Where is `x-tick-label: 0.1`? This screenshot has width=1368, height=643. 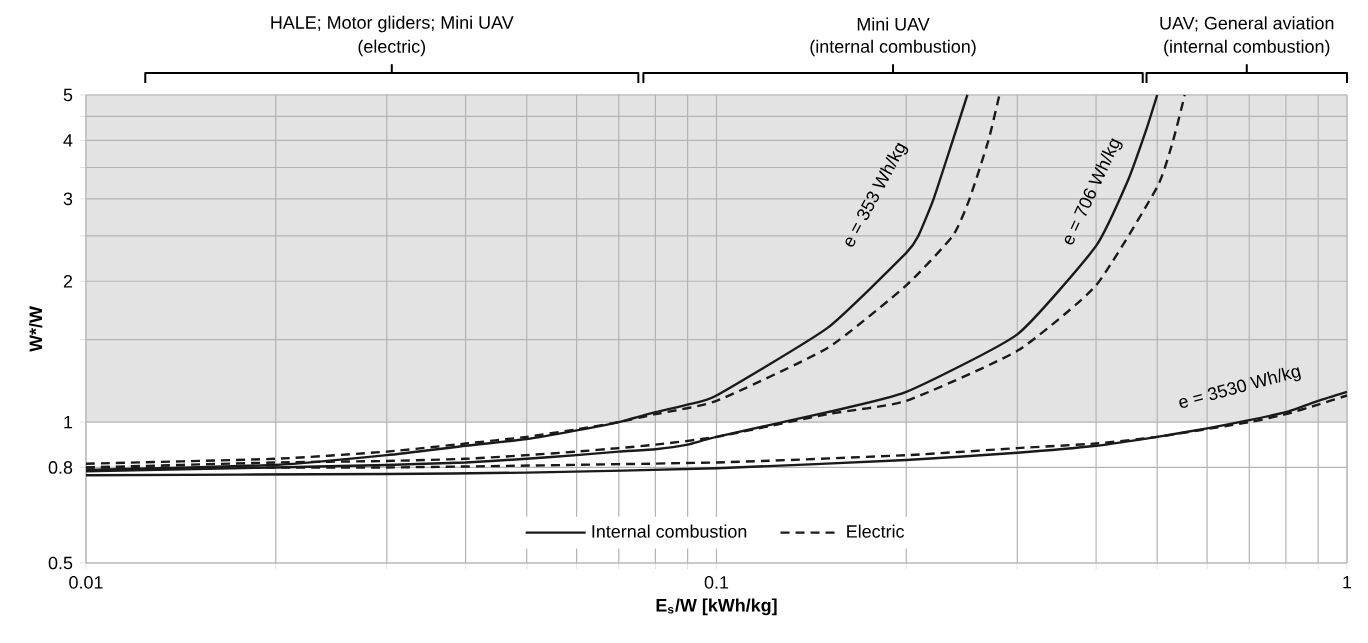
x-tick-label: 0.1 is located at coordinates (716, 582).